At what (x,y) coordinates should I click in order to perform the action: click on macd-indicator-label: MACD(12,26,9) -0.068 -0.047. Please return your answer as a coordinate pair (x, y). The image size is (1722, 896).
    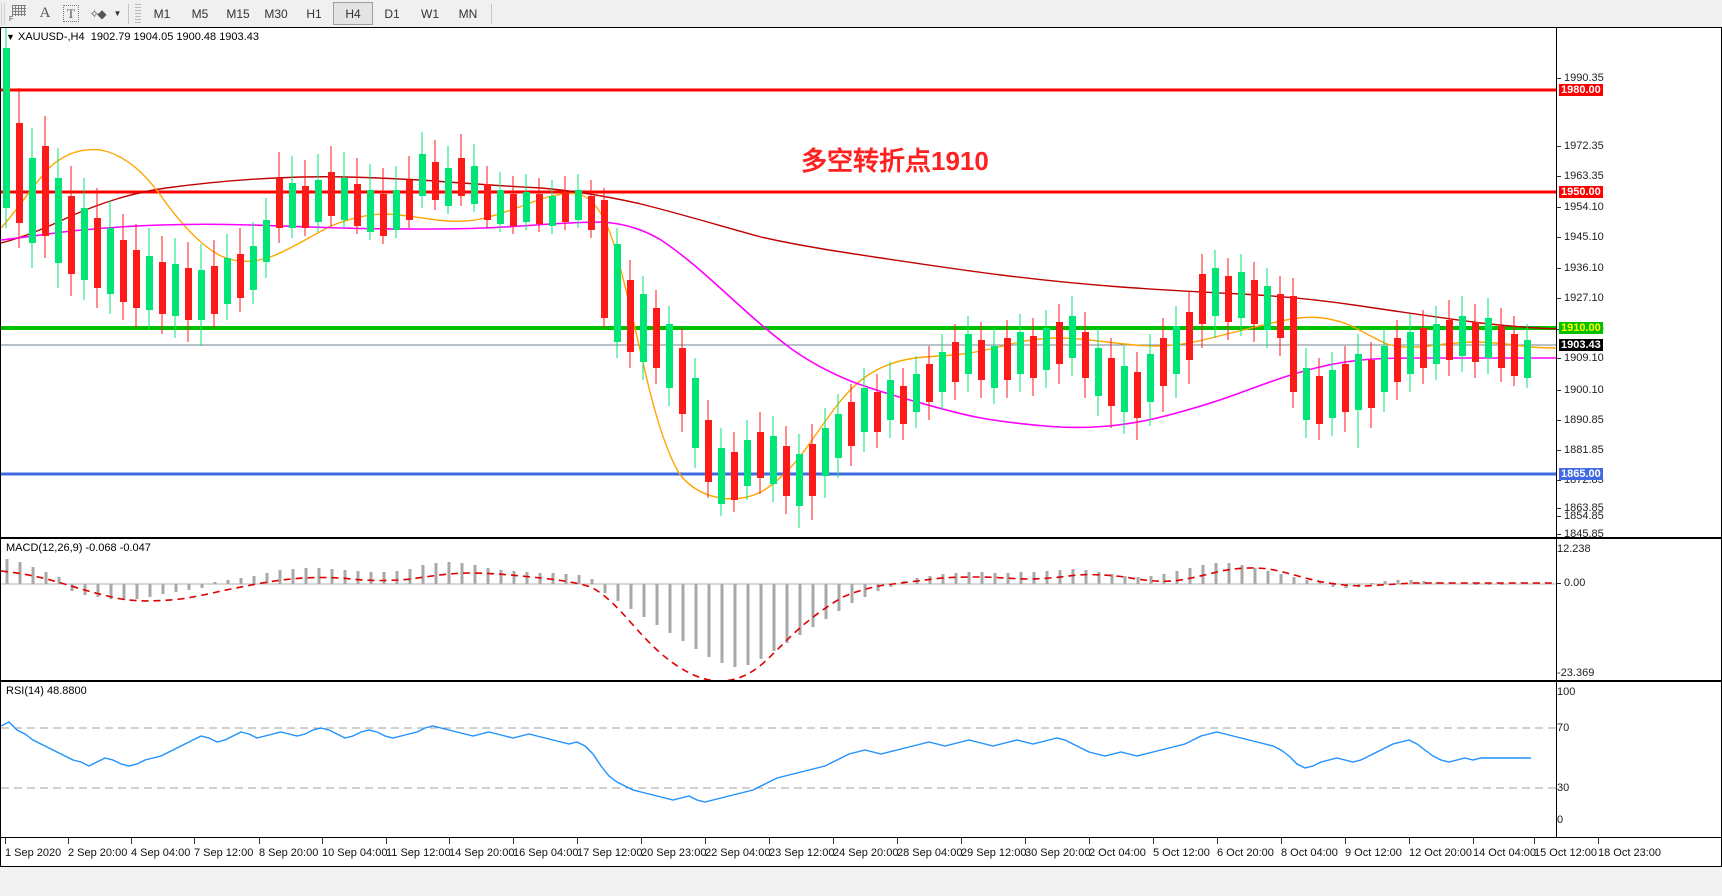
    Looking at the image, I should click on (78, 548).